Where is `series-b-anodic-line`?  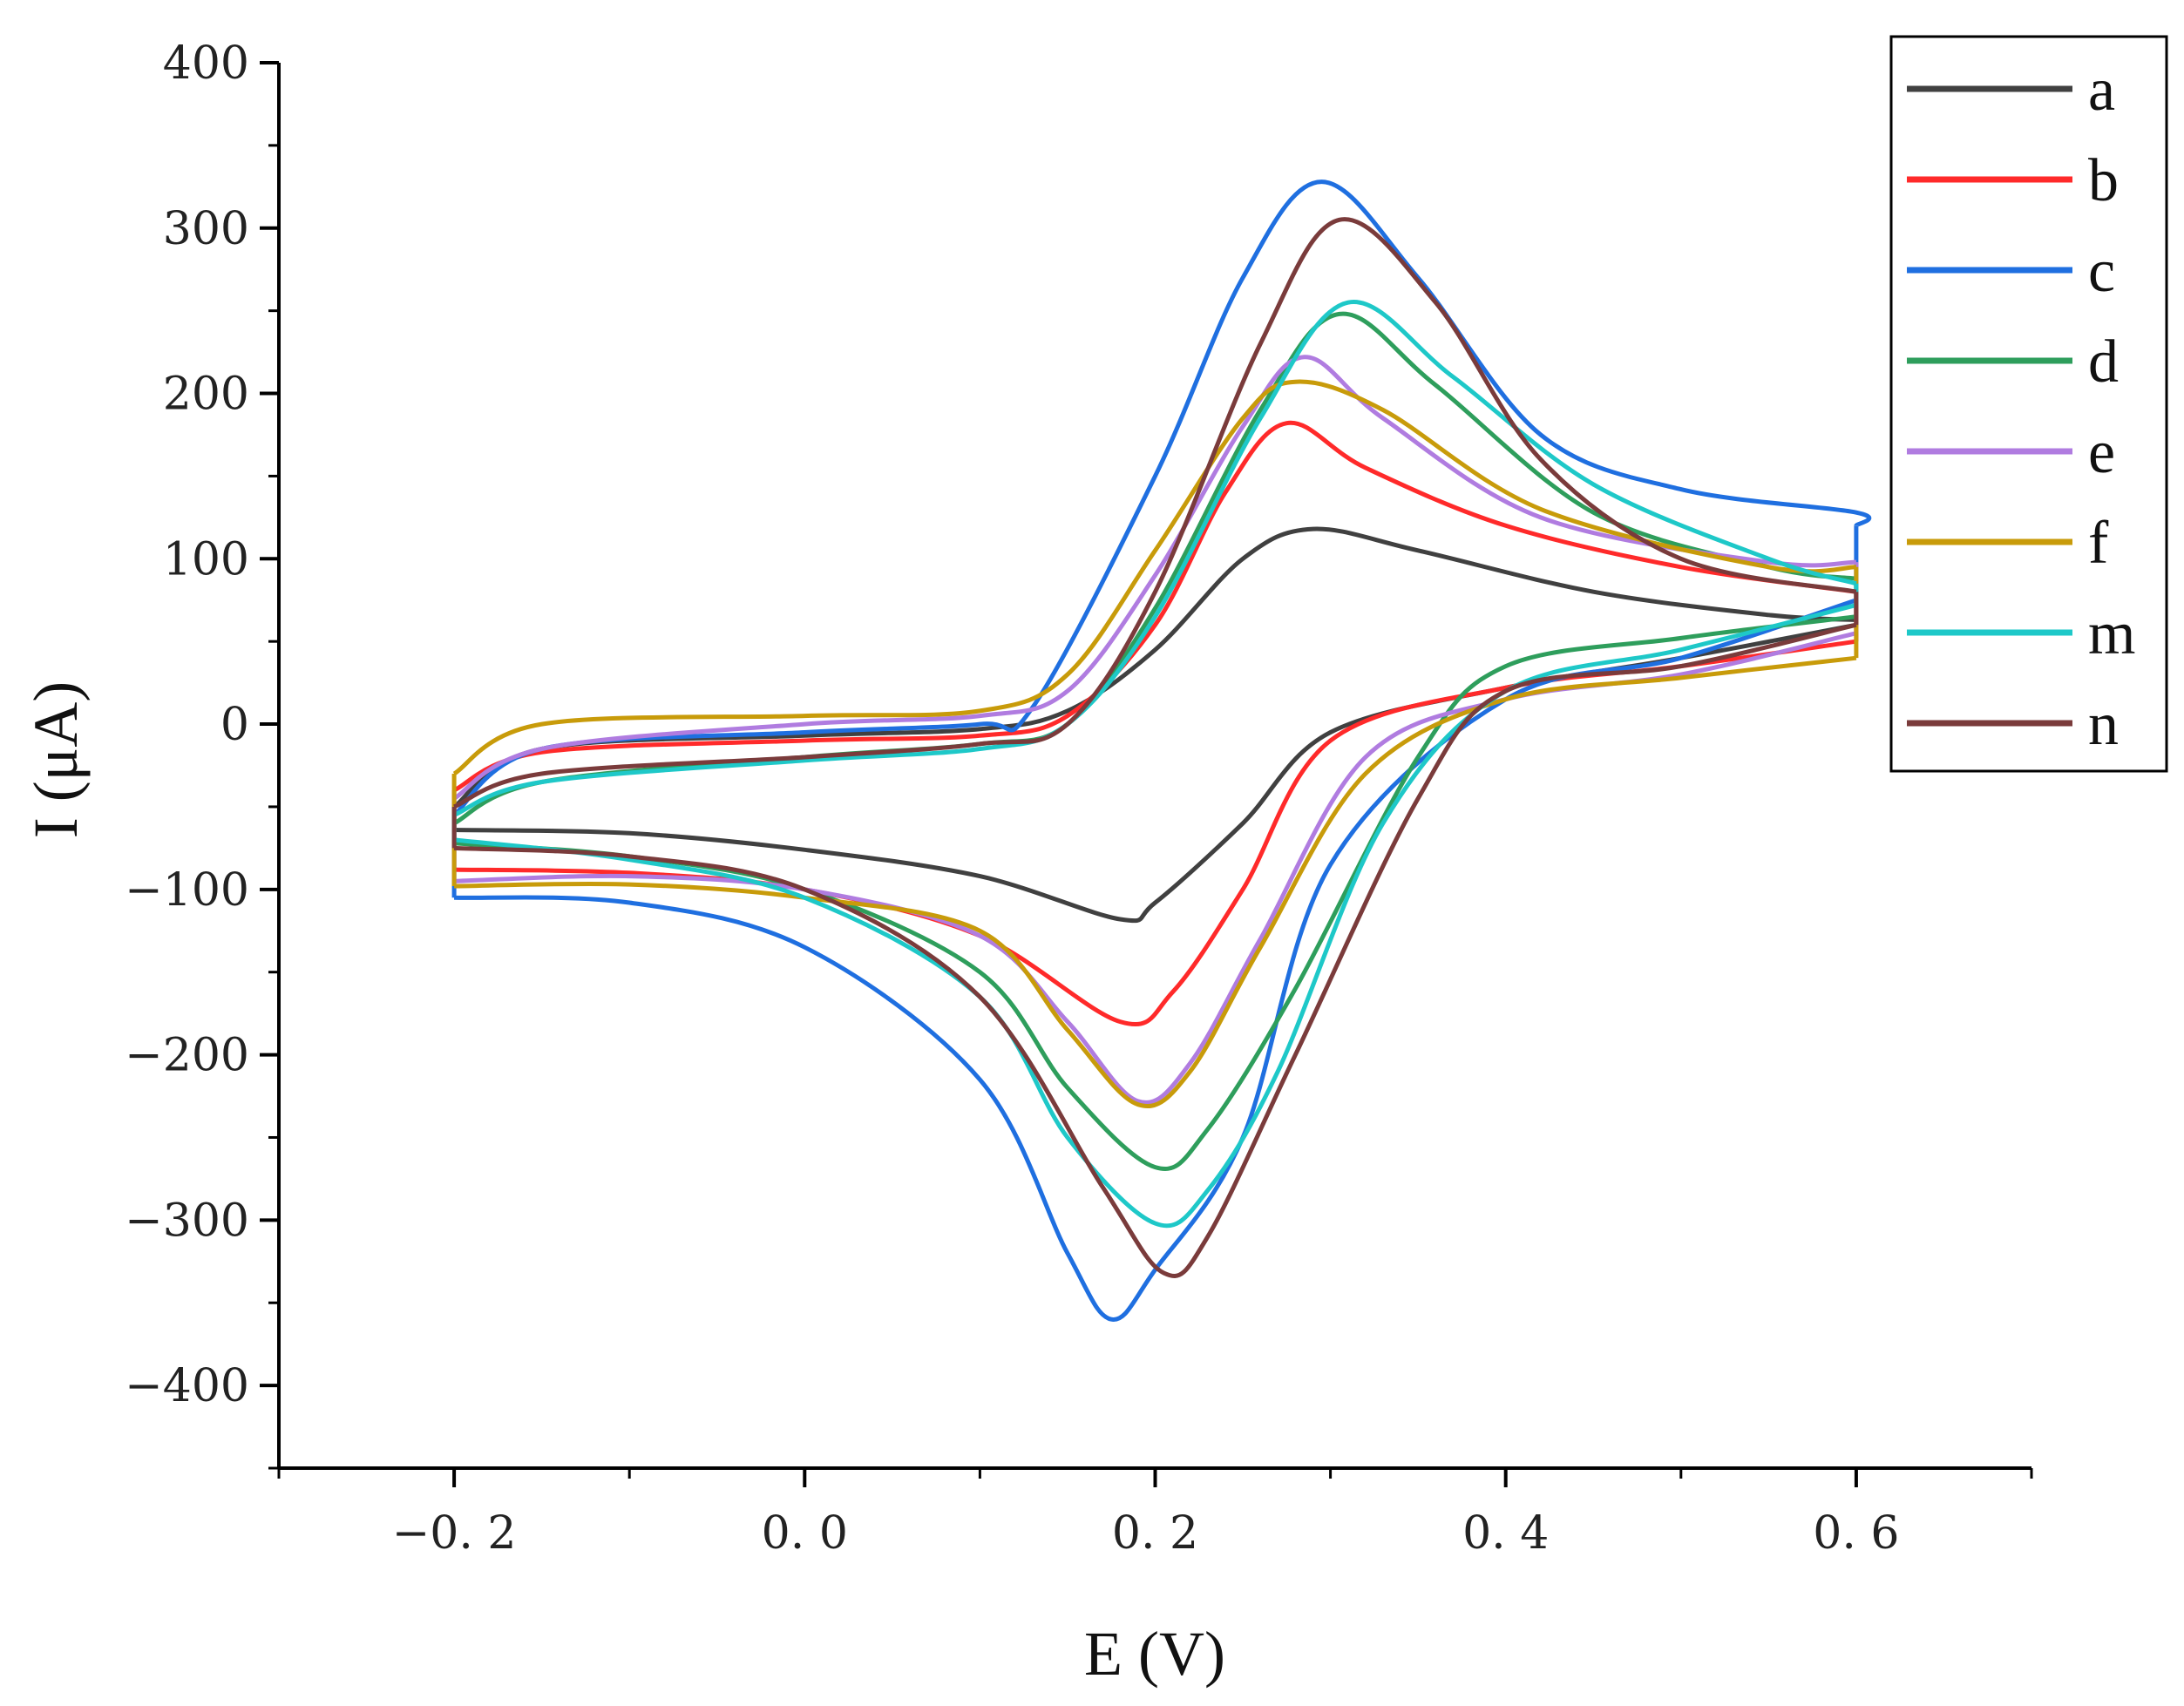 series-b-anodic-line is located at coordinates (1154, 606).